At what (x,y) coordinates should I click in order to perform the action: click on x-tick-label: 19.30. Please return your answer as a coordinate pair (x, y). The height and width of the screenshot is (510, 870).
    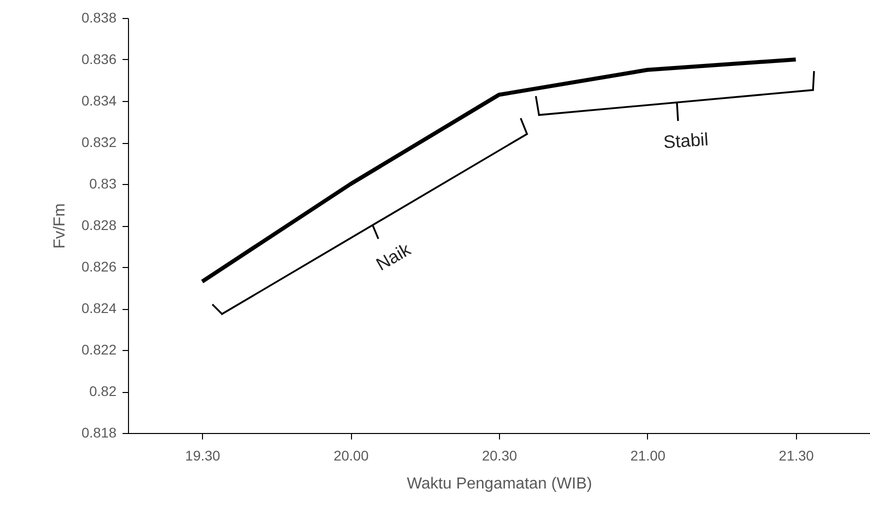
    Looking at the image, I should click on (202, 456).